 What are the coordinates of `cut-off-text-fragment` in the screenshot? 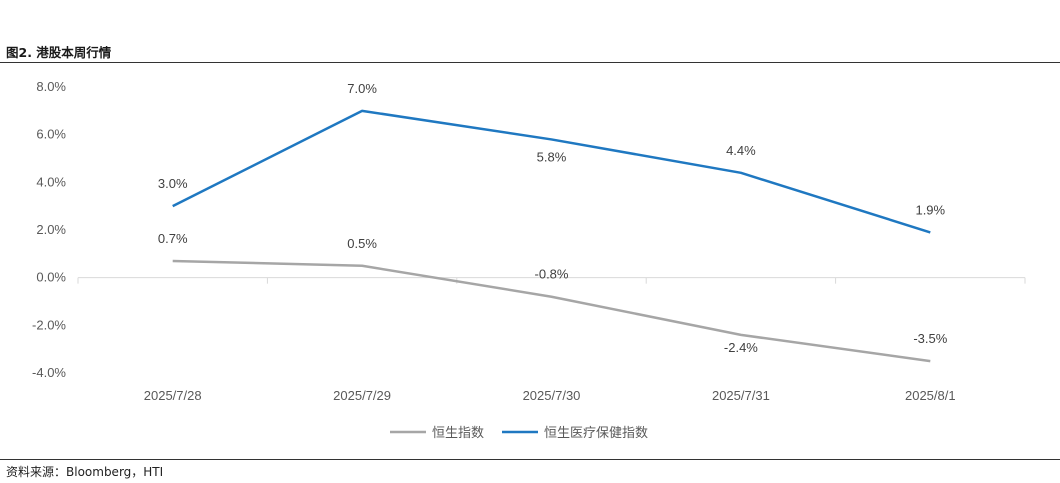 It's located at (620, 3).